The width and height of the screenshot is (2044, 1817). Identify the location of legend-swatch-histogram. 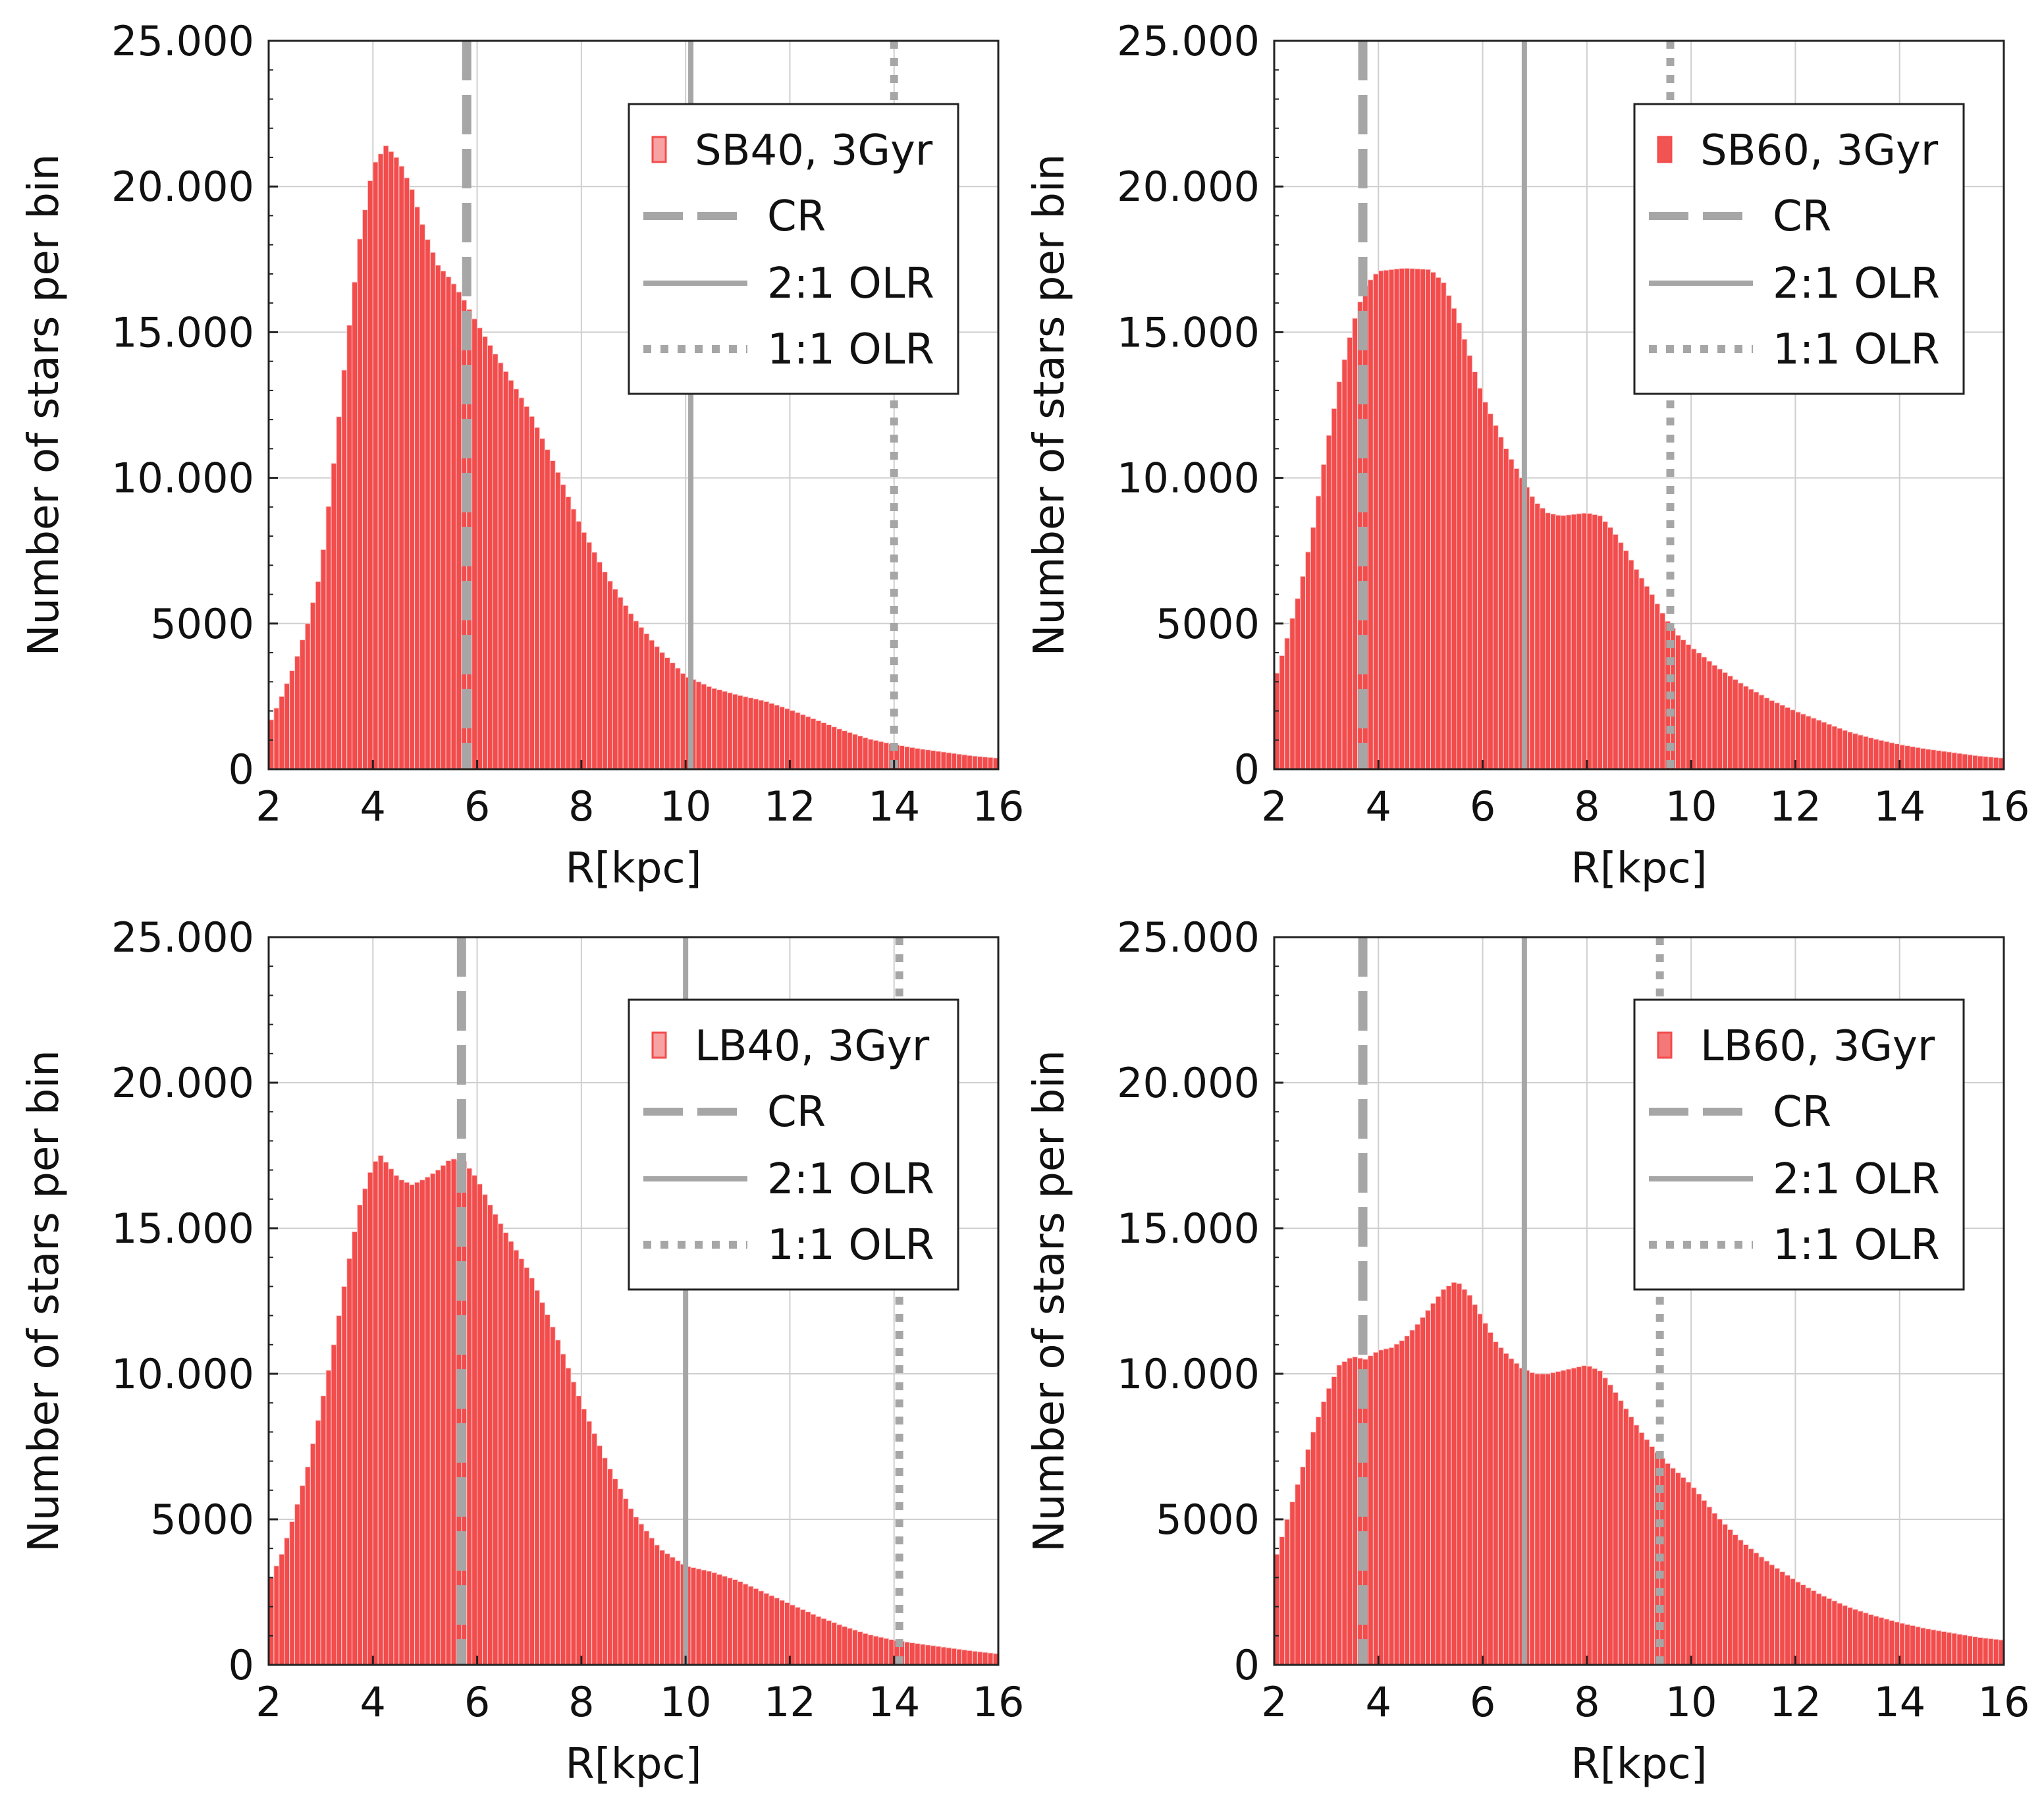
(659, 1045).